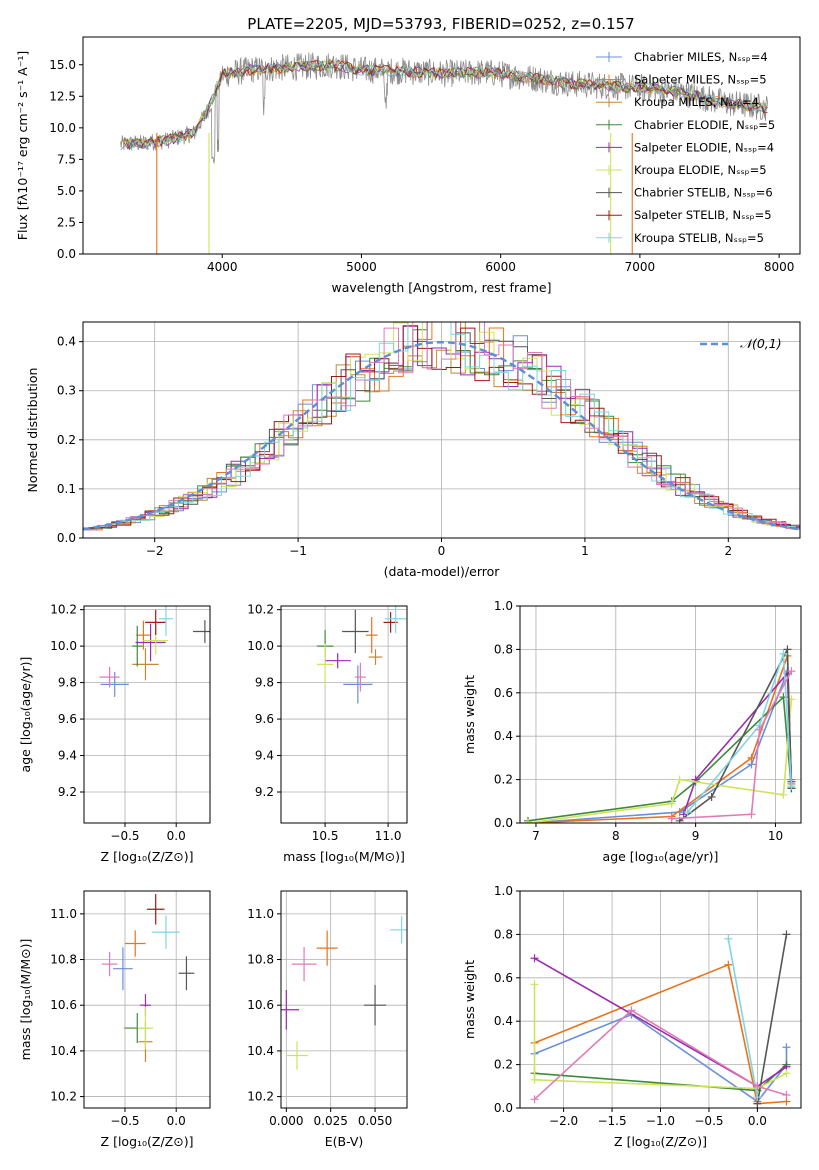 The image size is (819, 1170). I want to click on mass_vs_Z-ytick-label: 10.8, so click(63, 960).